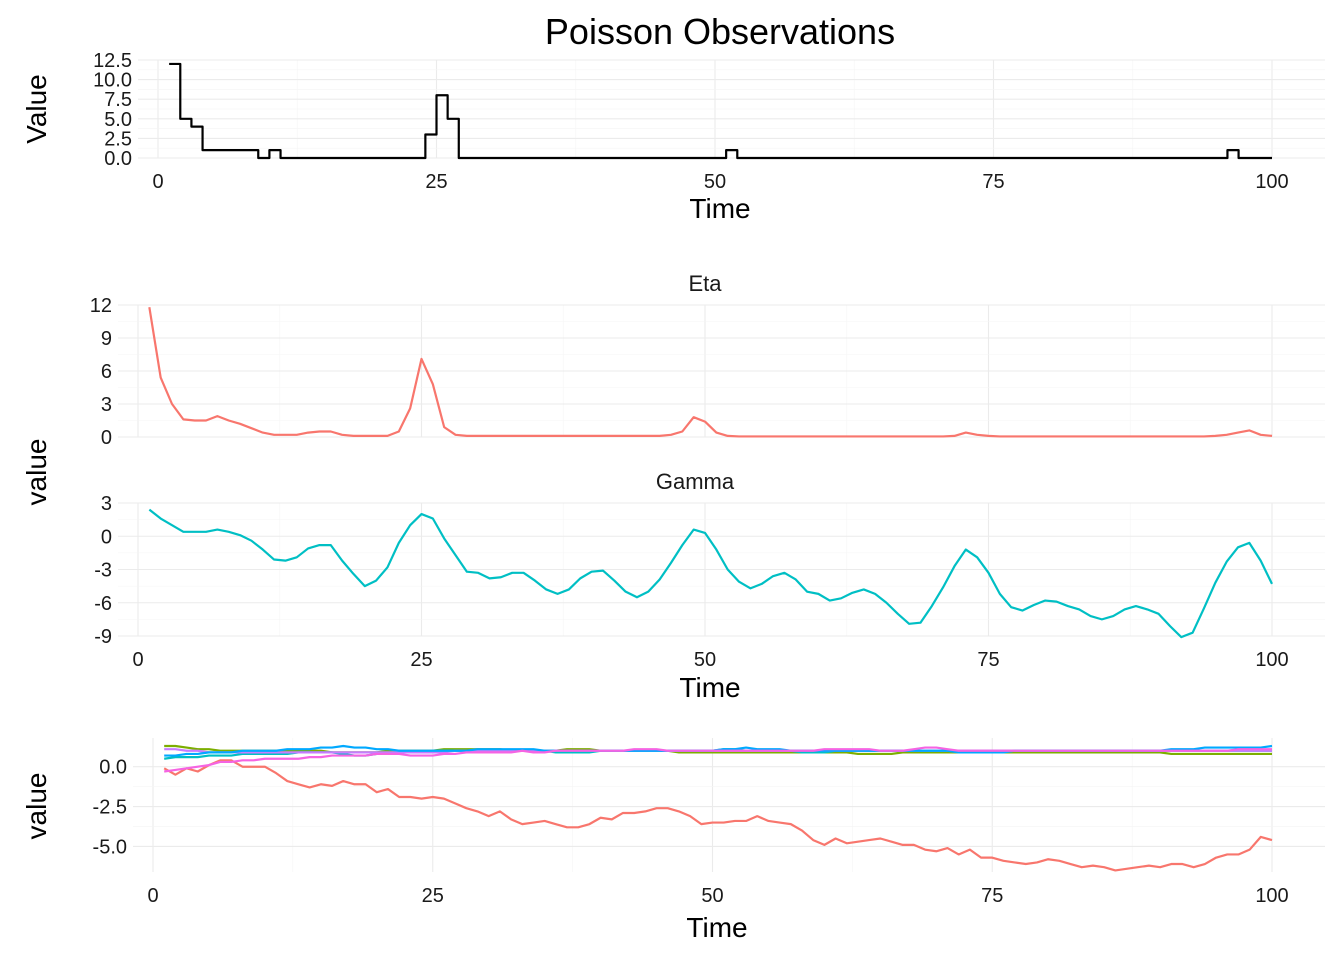 The height and width of the screenshot is (960, 1344). What do you see at coordinates (720, 31) in the screenshot?
I see `chart-title: Poisson Observations` at bounding box center [720, 31].